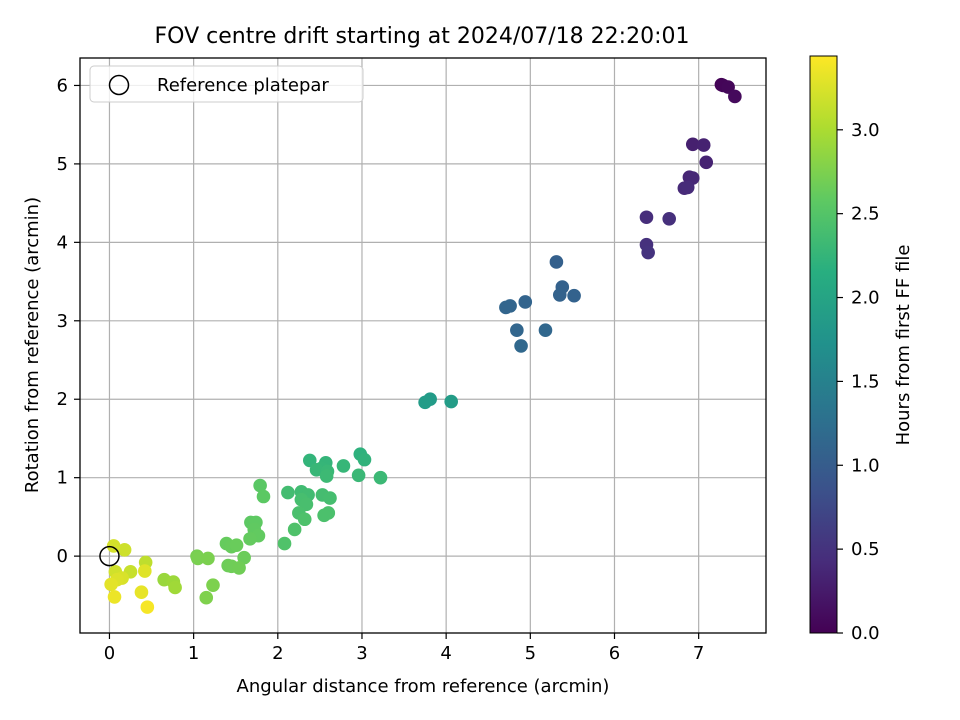  What do you see at coordinates (865, 298) in the screenshot?
I see `colorbar-tick-label: 2.0` at bounding box center [865, 298].